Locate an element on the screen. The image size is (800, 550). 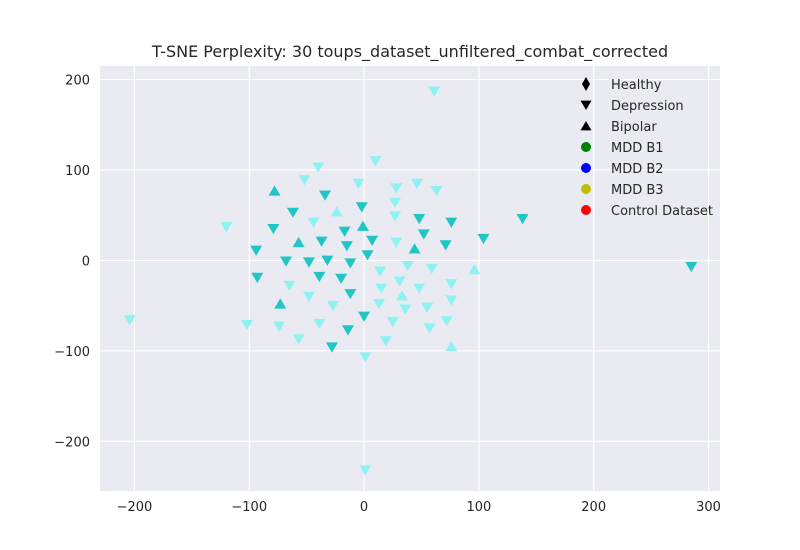
x-tick-label: 0 is located at coordinates (364, 507).